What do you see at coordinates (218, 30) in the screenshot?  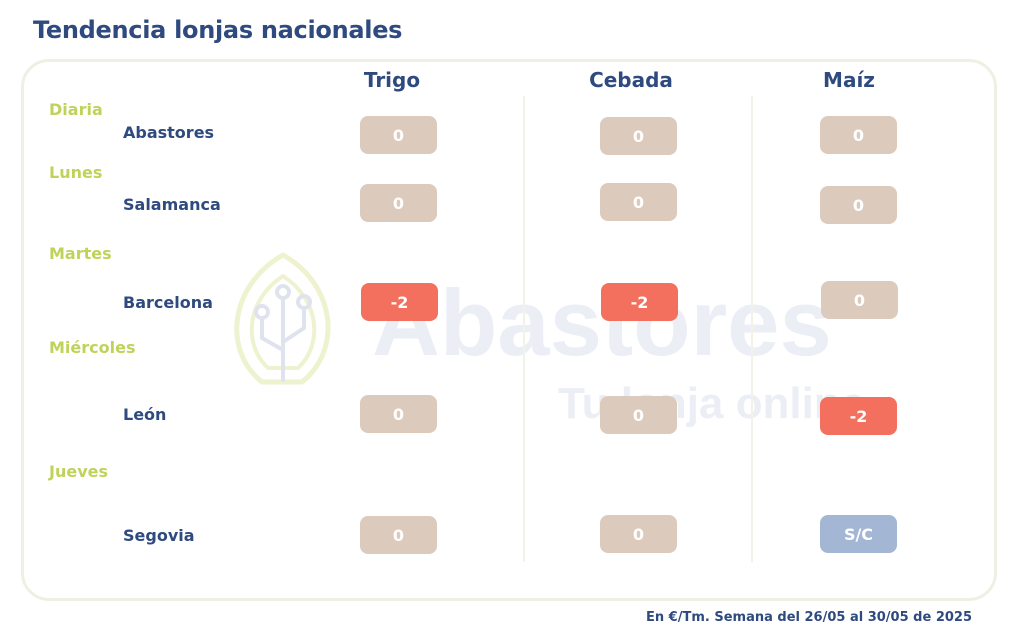 I see `page-title: Tendencia lonjas nacionales` at bounding box center [218, 30].